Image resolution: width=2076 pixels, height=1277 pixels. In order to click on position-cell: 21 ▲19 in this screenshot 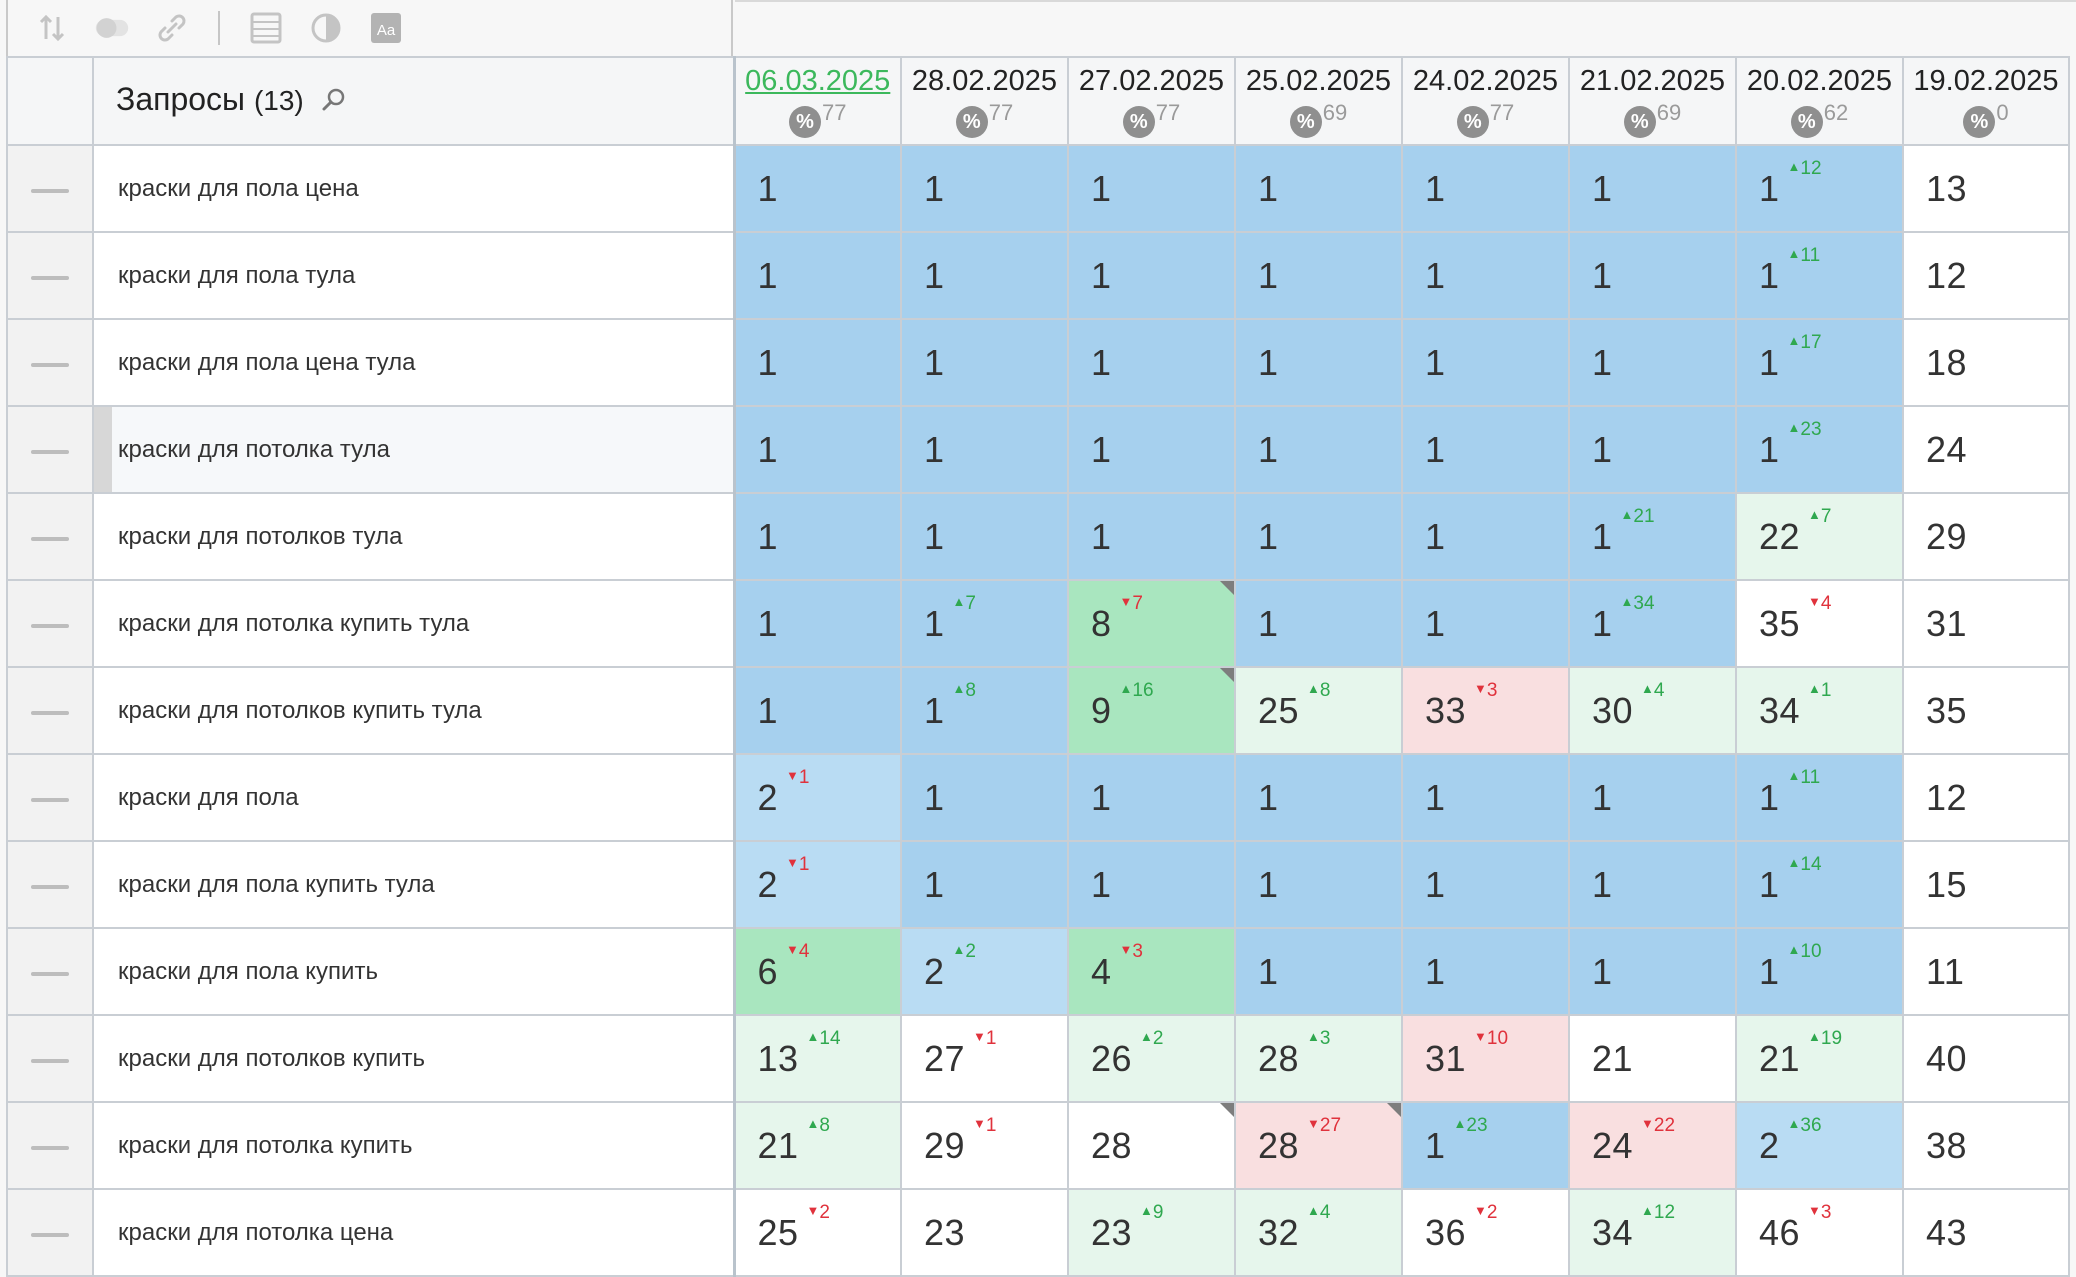, I will do `click(1819, 1058)`.